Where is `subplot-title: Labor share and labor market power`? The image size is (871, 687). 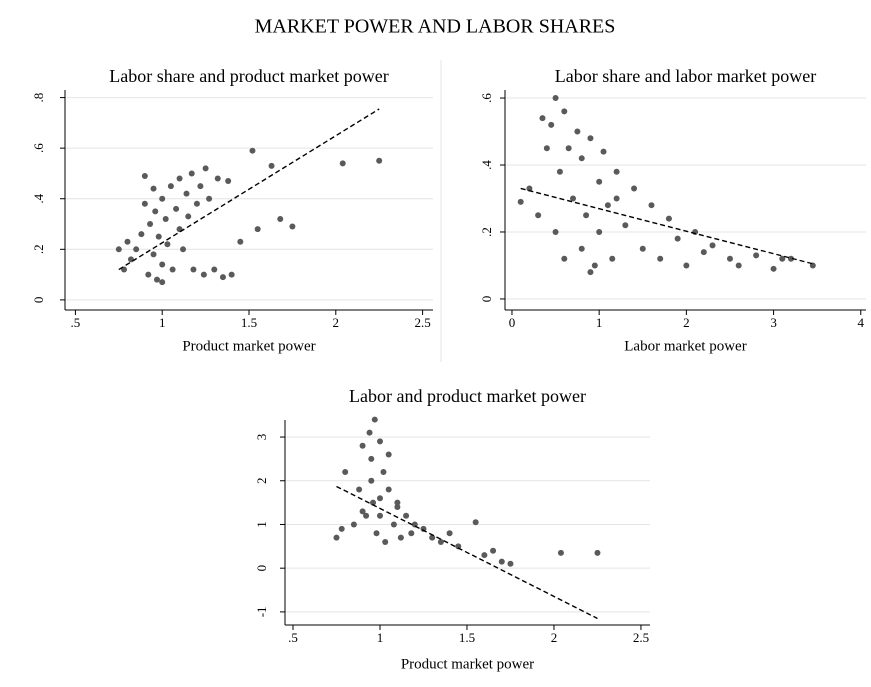 subplot-title: Labor share and labor market power is located at coordinates (685, 76).